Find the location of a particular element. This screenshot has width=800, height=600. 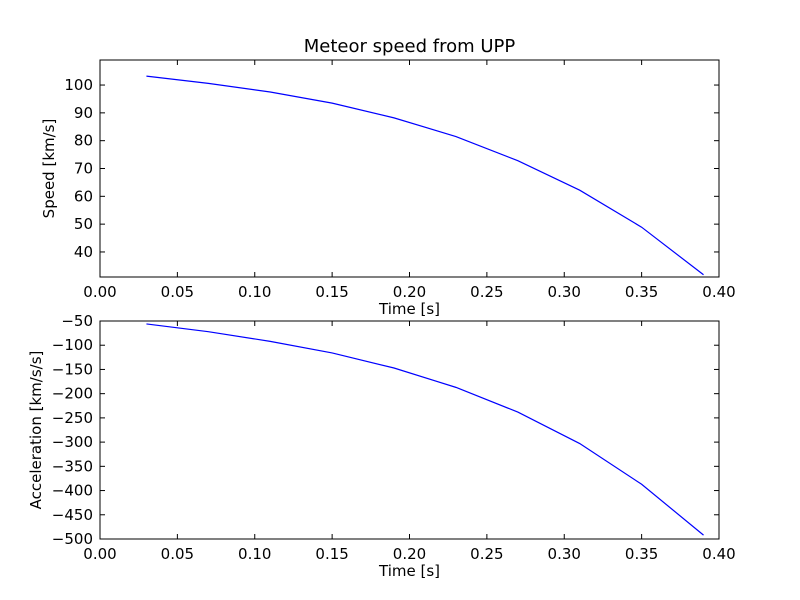

acceleration-y-tick-label: −250 is located at coordinates (72, 418).